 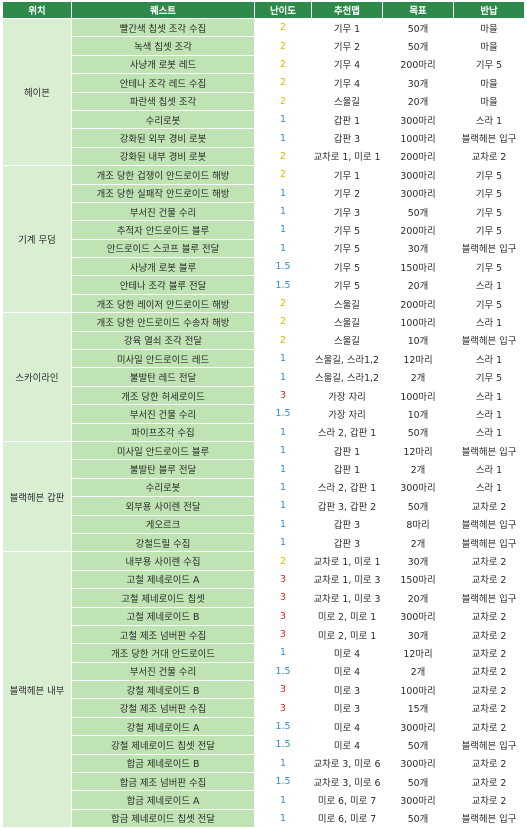 What do you see at coordinates (418, 561) in the screenshot?
I see `goal-cell: 30개` at bounding box center [418, 561].